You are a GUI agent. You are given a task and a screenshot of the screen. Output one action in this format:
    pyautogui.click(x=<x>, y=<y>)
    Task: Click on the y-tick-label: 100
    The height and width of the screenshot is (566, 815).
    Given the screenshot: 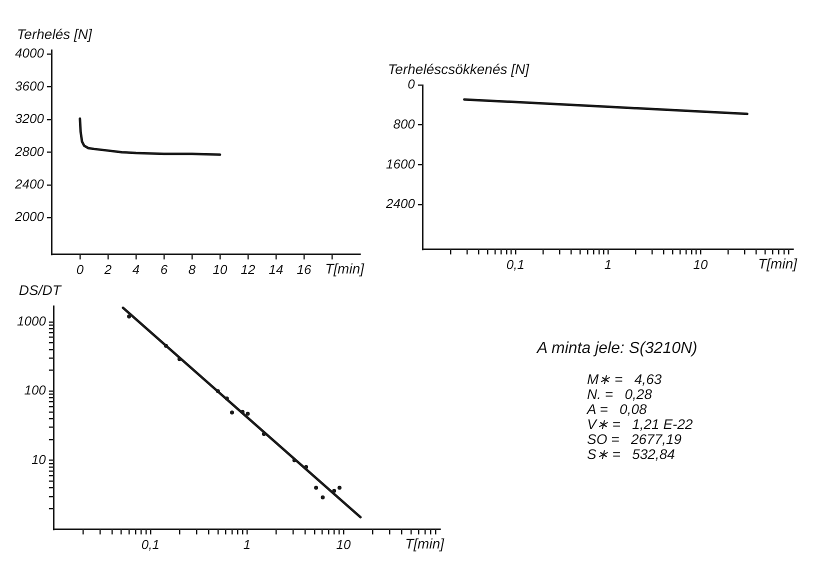 What is the action you would take?
    pyautogui.click(x=35, y=390)
    